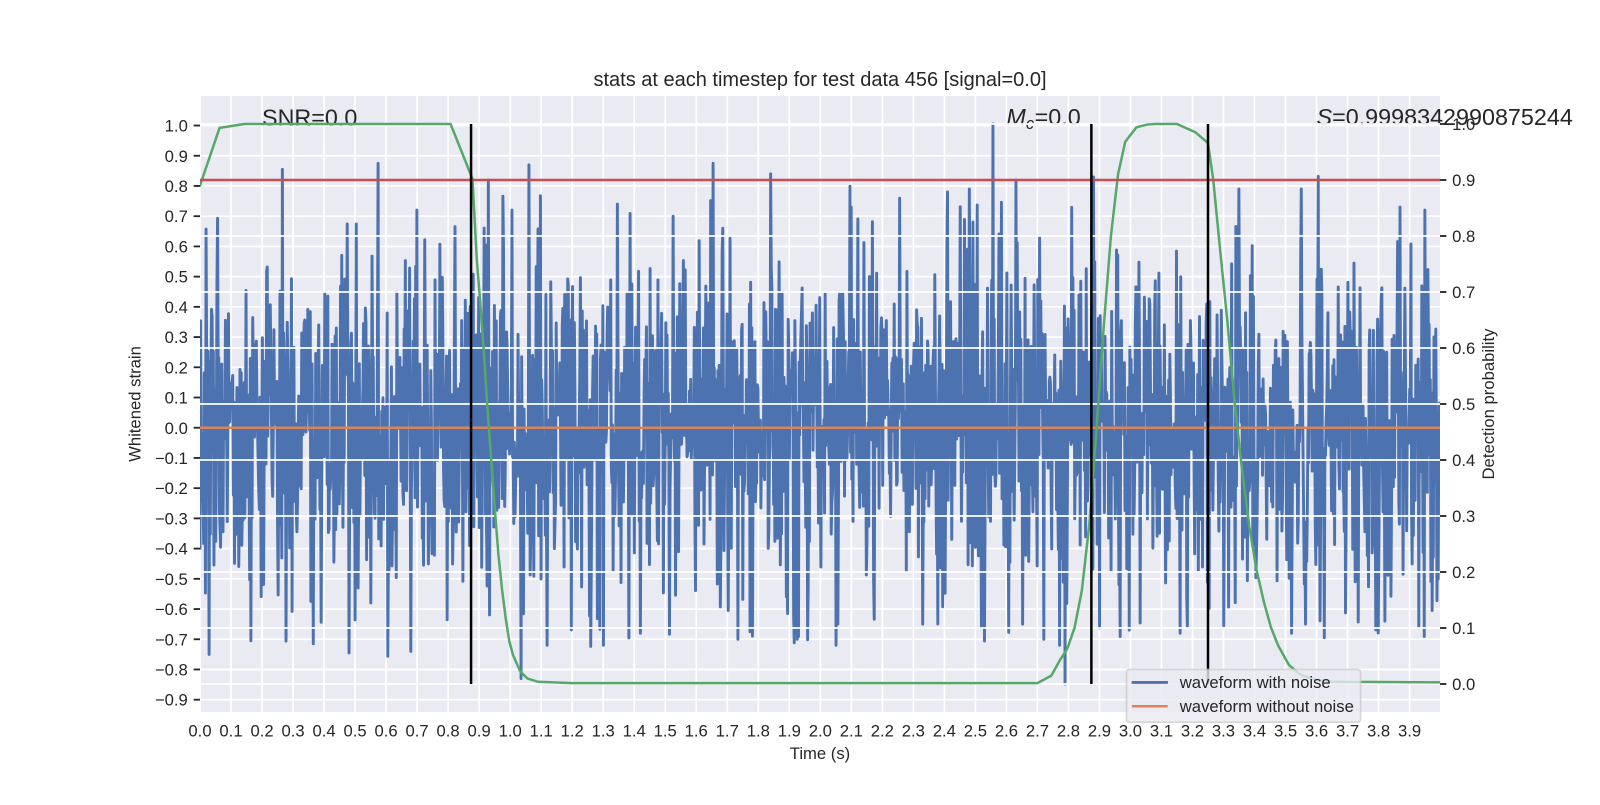  What do you see at coordinates (1445, 116) in the screenshot?
I see `svg-text:S = 0 .: S = 0 . 9 9 9 8 3 4 2 9 9 0 8 7 5 2 4 4` at bounding box center [1445, 116].